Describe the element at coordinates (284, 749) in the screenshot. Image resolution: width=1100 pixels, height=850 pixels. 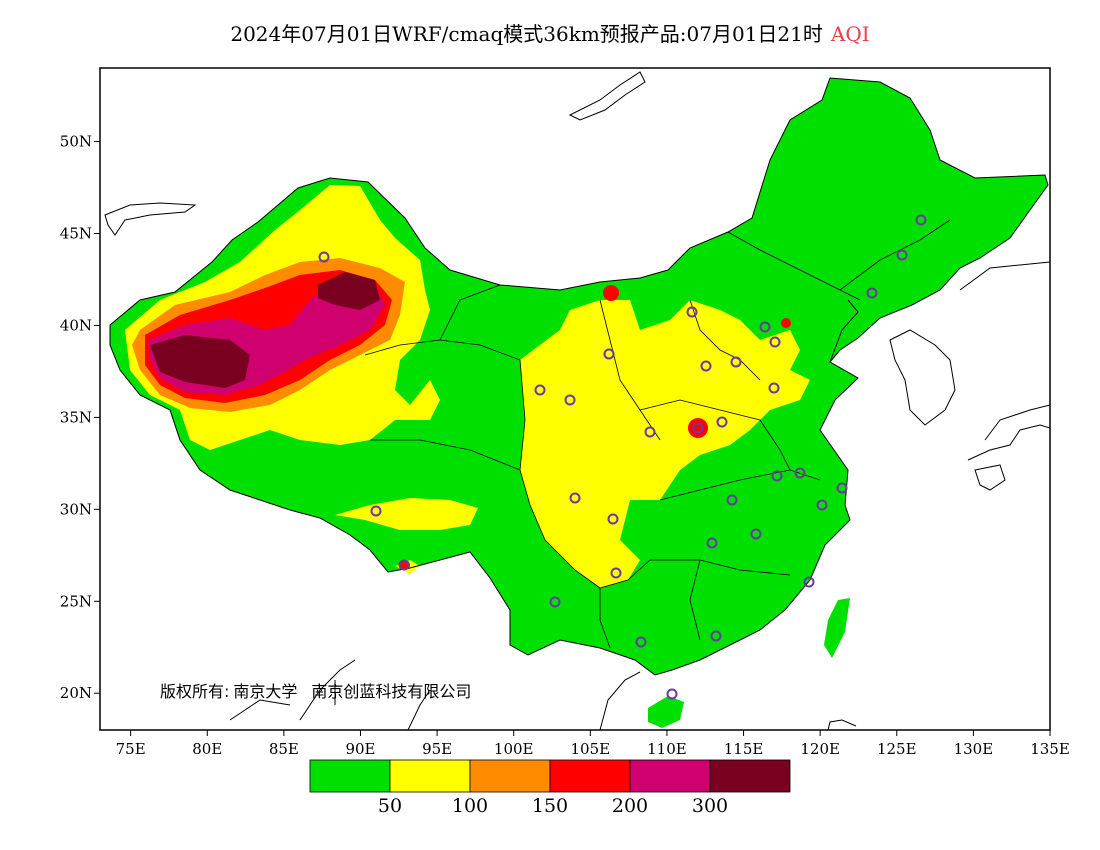
I see `lon-tick-label: 85E` at that location.